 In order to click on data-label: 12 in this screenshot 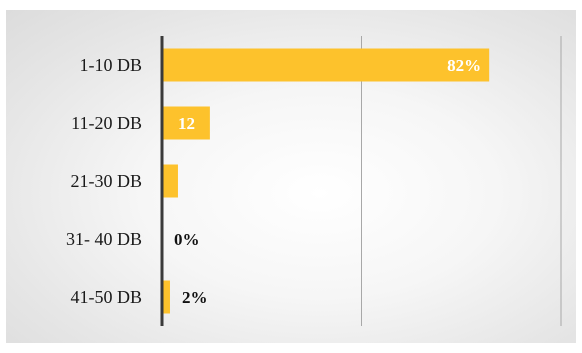, I will do `click(186, 123)`.